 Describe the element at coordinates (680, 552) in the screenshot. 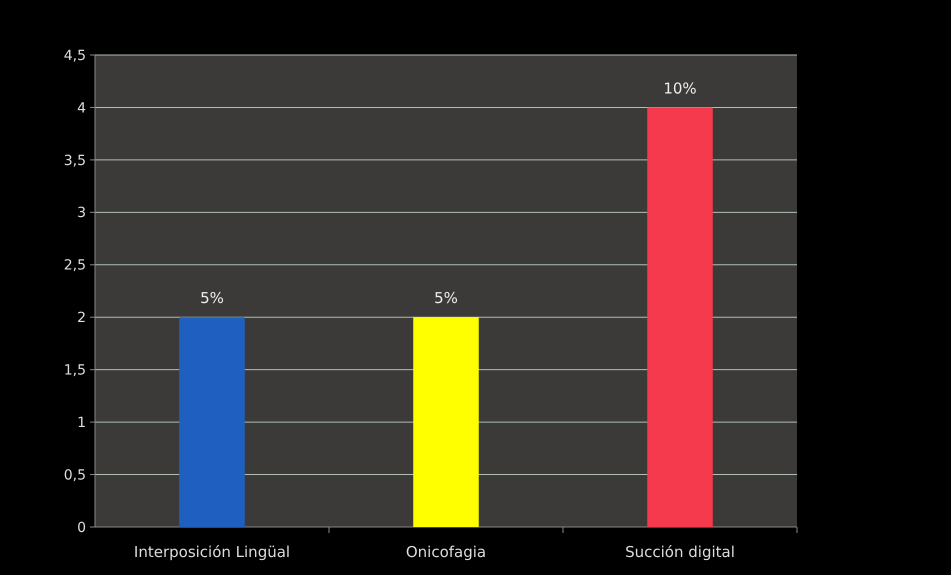

I see `x-tick-label: Succión digital` at that location.